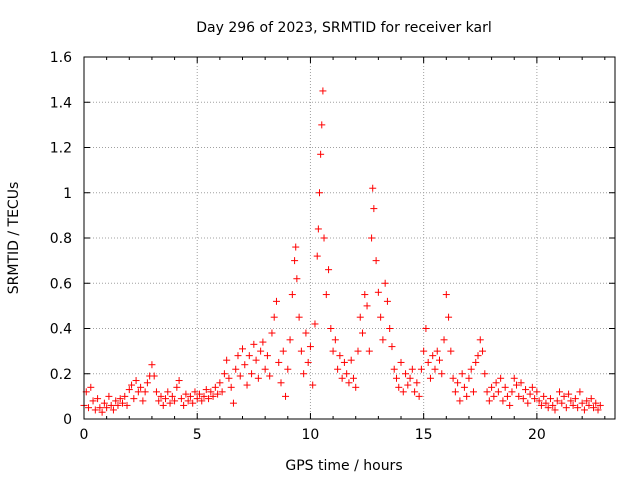 This screenshot has width=640, height=480. What do you see at coordinates (61, 284) in the screenshot?
I see `y-tick-label: 0.6` at bounding box center [61, 284].